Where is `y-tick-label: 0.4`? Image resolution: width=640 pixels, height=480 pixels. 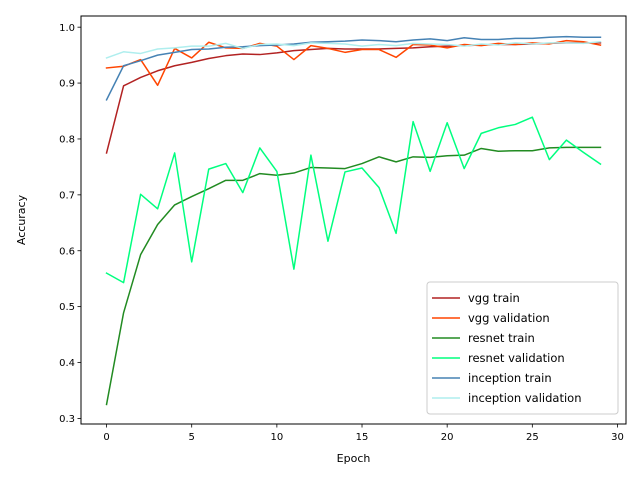
y-tick-label: 0.4 is located at coordinates (67, 363).